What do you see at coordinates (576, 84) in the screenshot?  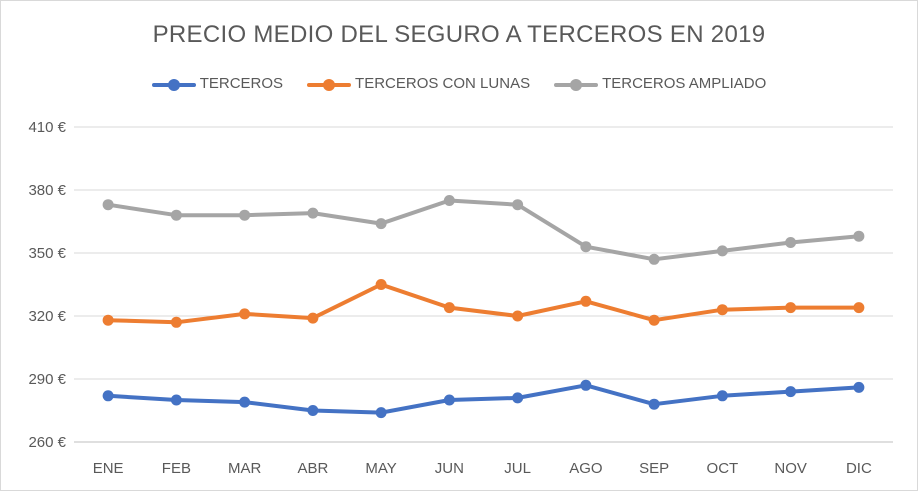 I see `legend-swatch-terceros-ampliado` at bounding box center [576, 84].